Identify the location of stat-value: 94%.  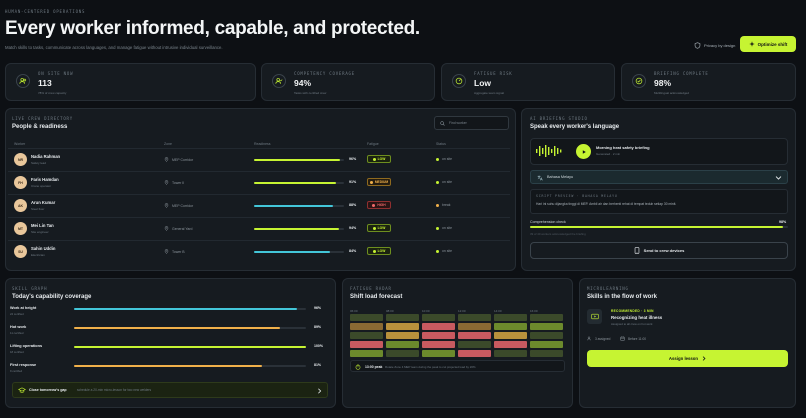
(303, 83).